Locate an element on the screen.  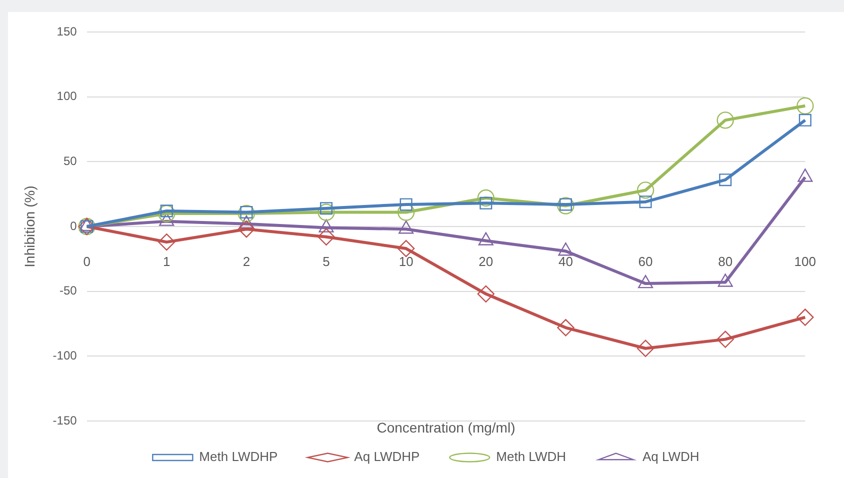
x-tick-label: 1 is located at coordinates (166, 261).